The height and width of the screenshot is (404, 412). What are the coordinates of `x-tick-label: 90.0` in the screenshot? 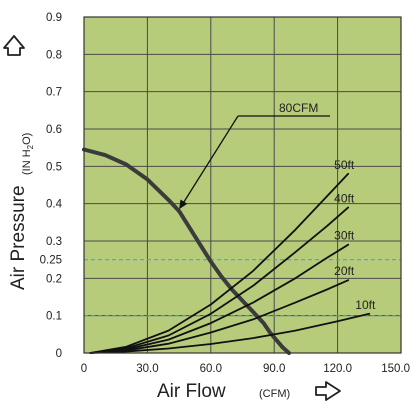 It's located at (274, 369).